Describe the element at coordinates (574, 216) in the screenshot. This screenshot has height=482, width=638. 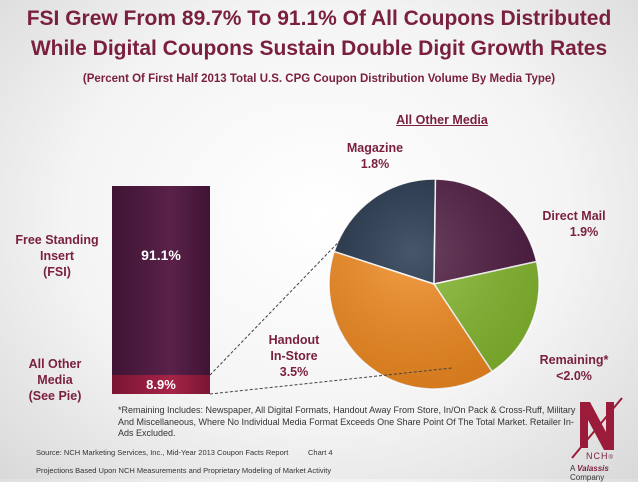
I see `direct-mail-name: Direct Mail` at that location.